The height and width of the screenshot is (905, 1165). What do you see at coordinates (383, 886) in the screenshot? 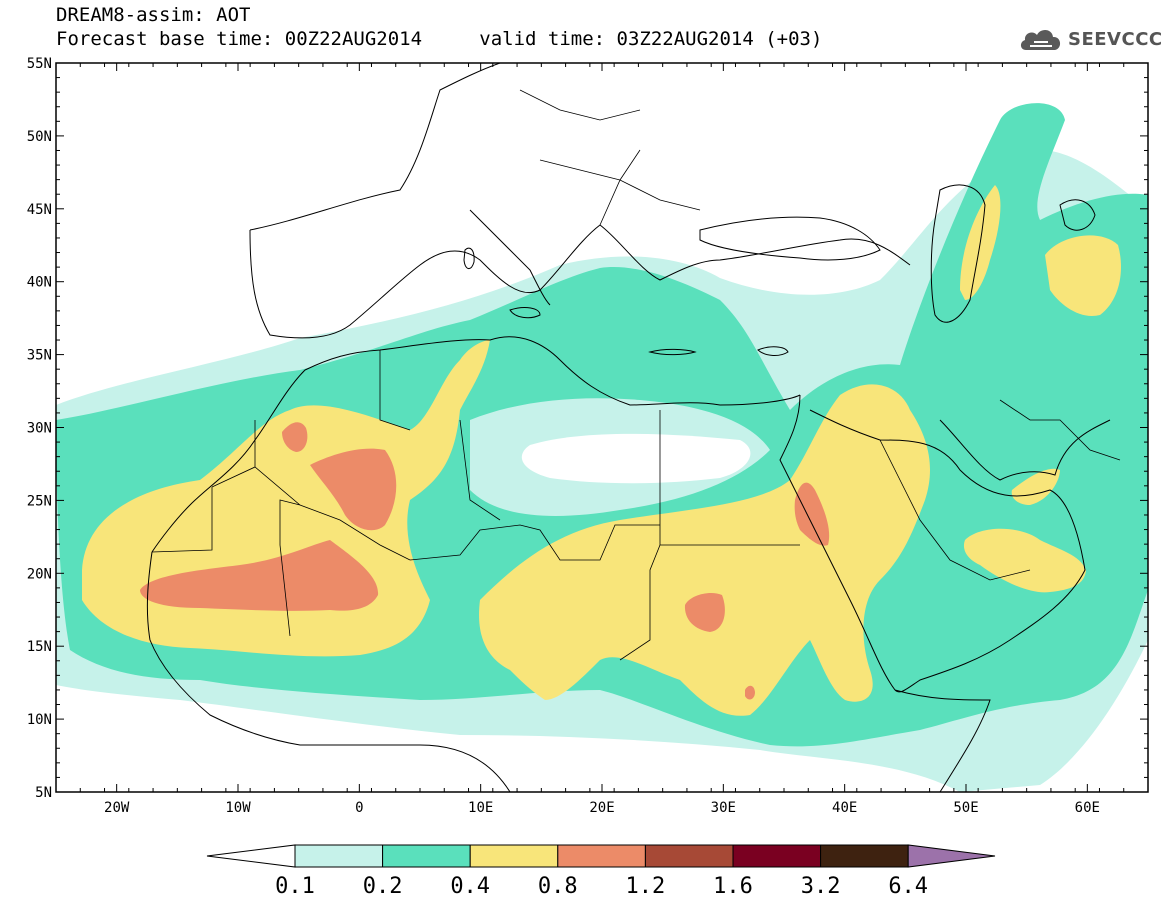
I see `colorbar-label: 0.2` at bounding box center [383, 886].